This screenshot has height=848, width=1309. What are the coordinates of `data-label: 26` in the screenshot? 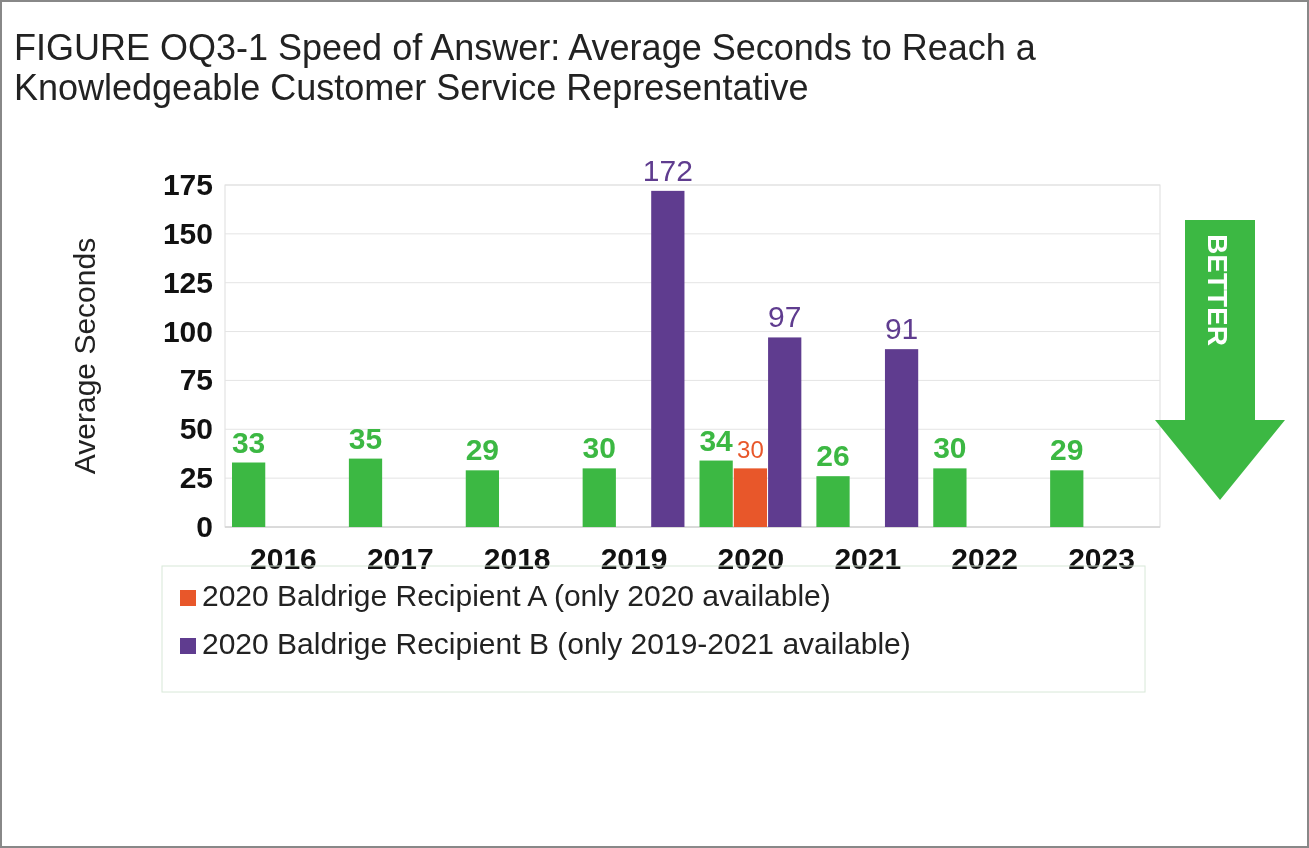 It's located at (833, 456).